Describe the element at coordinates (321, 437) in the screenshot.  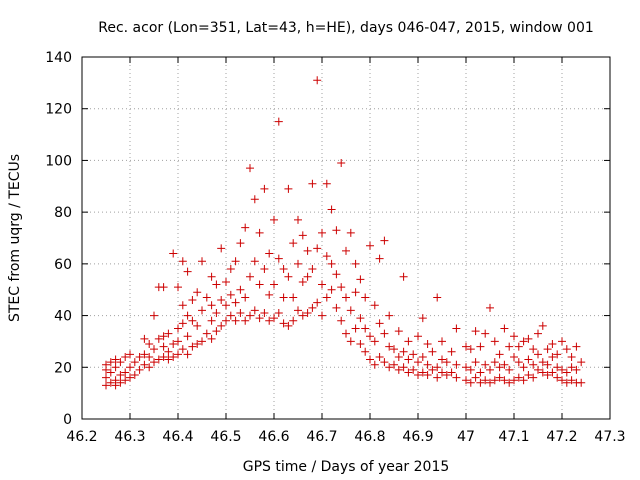
I see `x-tick-label: 46.7` at that location.